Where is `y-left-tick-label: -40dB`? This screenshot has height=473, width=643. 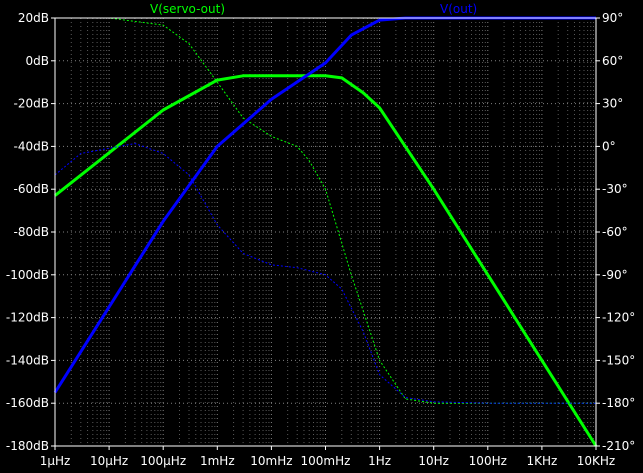
y-left-tick-label: -40dB is located at coordinates (31, 146).